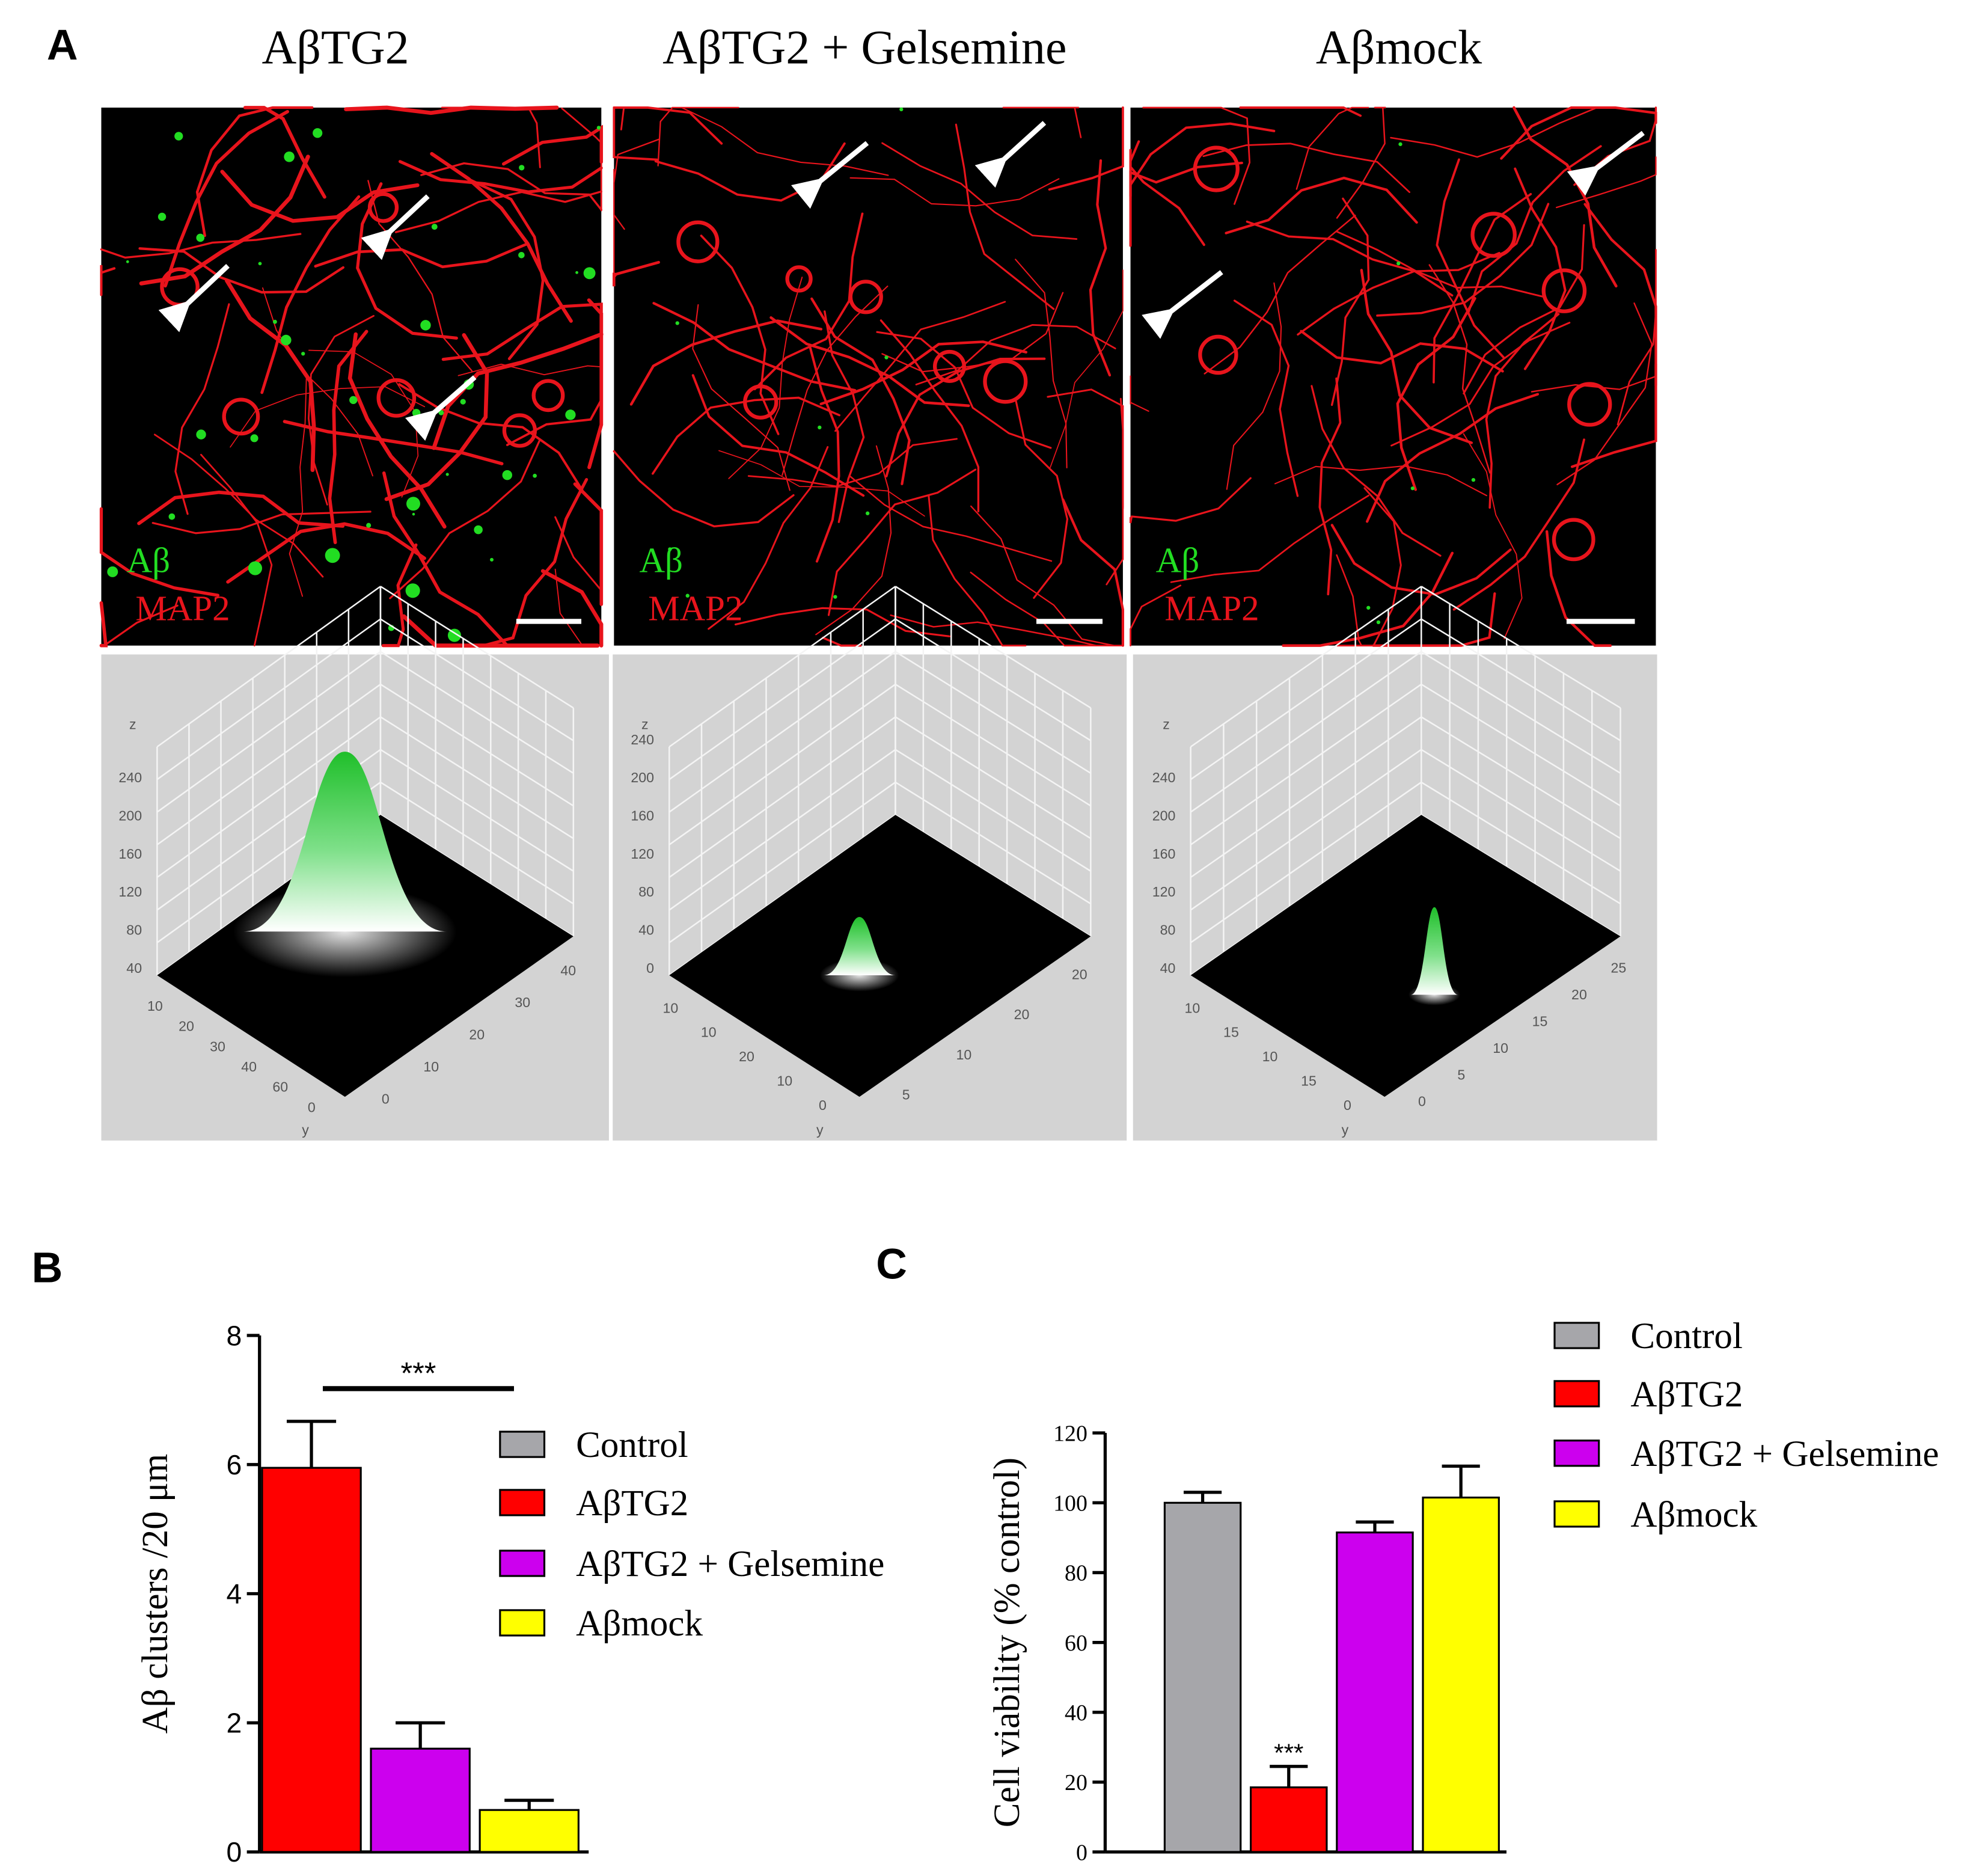  Describe the element at coordinates (1076, 1643) in the screenshot. I see `y-tick-label: 60` at that location.